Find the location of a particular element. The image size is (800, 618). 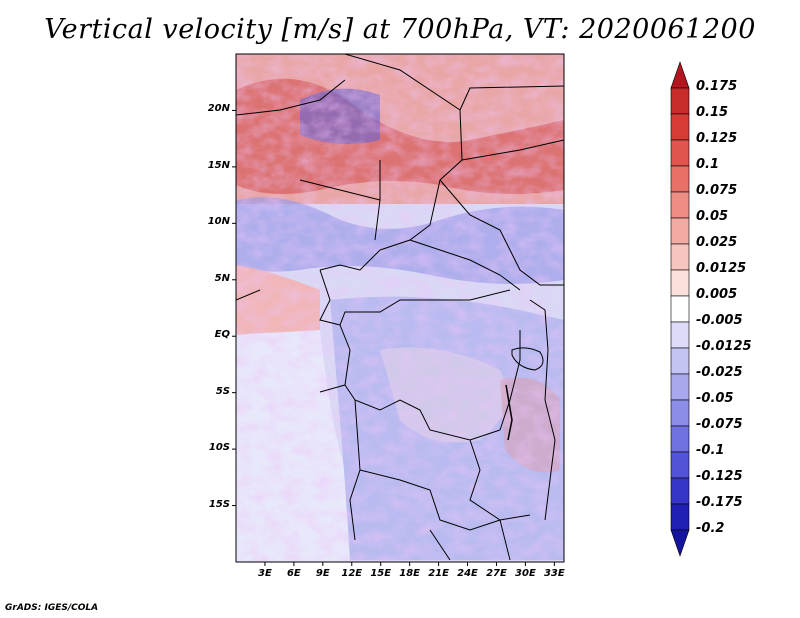

lon-label: 9E is located at coordinates (322, 573).